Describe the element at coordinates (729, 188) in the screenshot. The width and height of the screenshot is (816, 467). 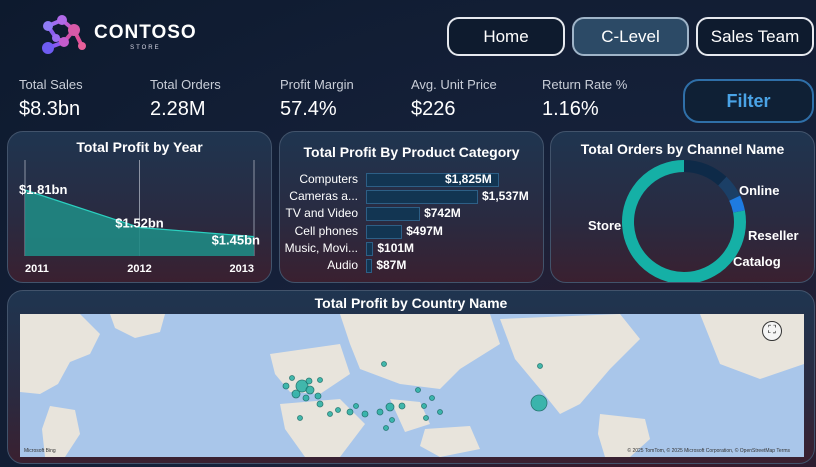
I see `donut-slice-reseller` at that location.